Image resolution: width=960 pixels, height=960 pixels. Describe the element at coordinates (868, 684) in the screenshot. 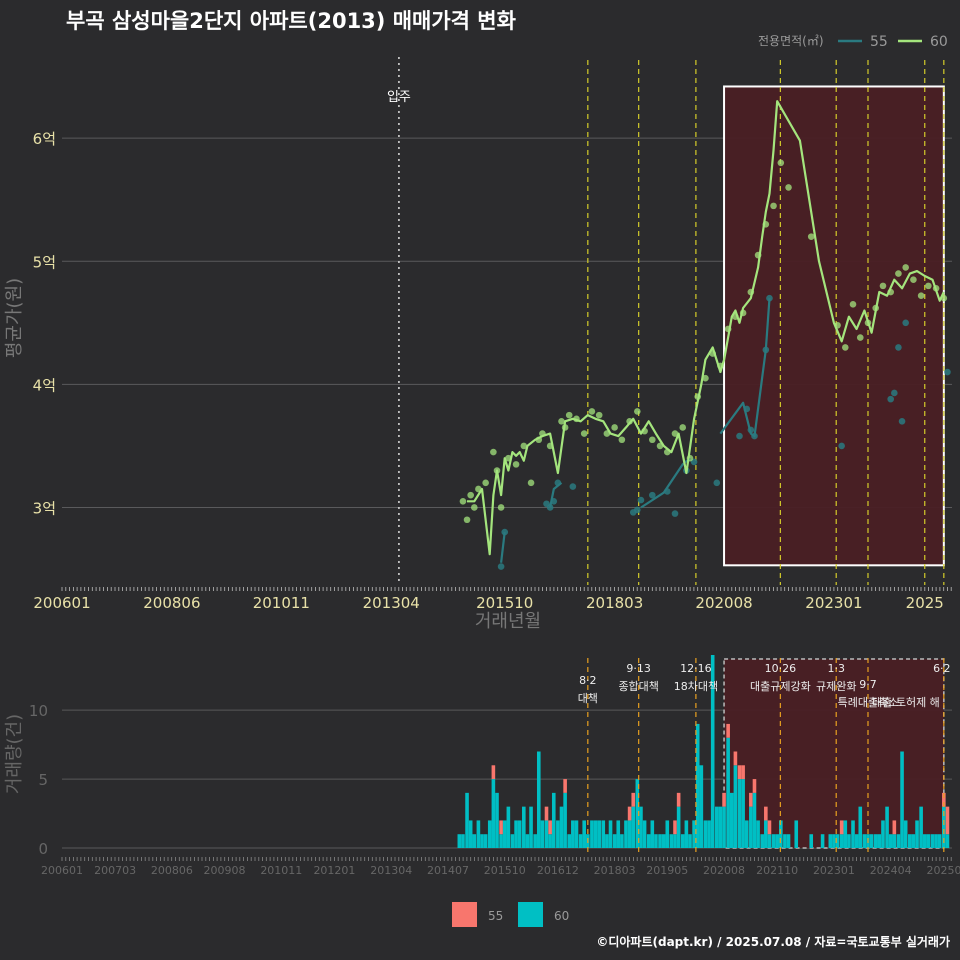

I see `policy-date: 9·7` at that location.